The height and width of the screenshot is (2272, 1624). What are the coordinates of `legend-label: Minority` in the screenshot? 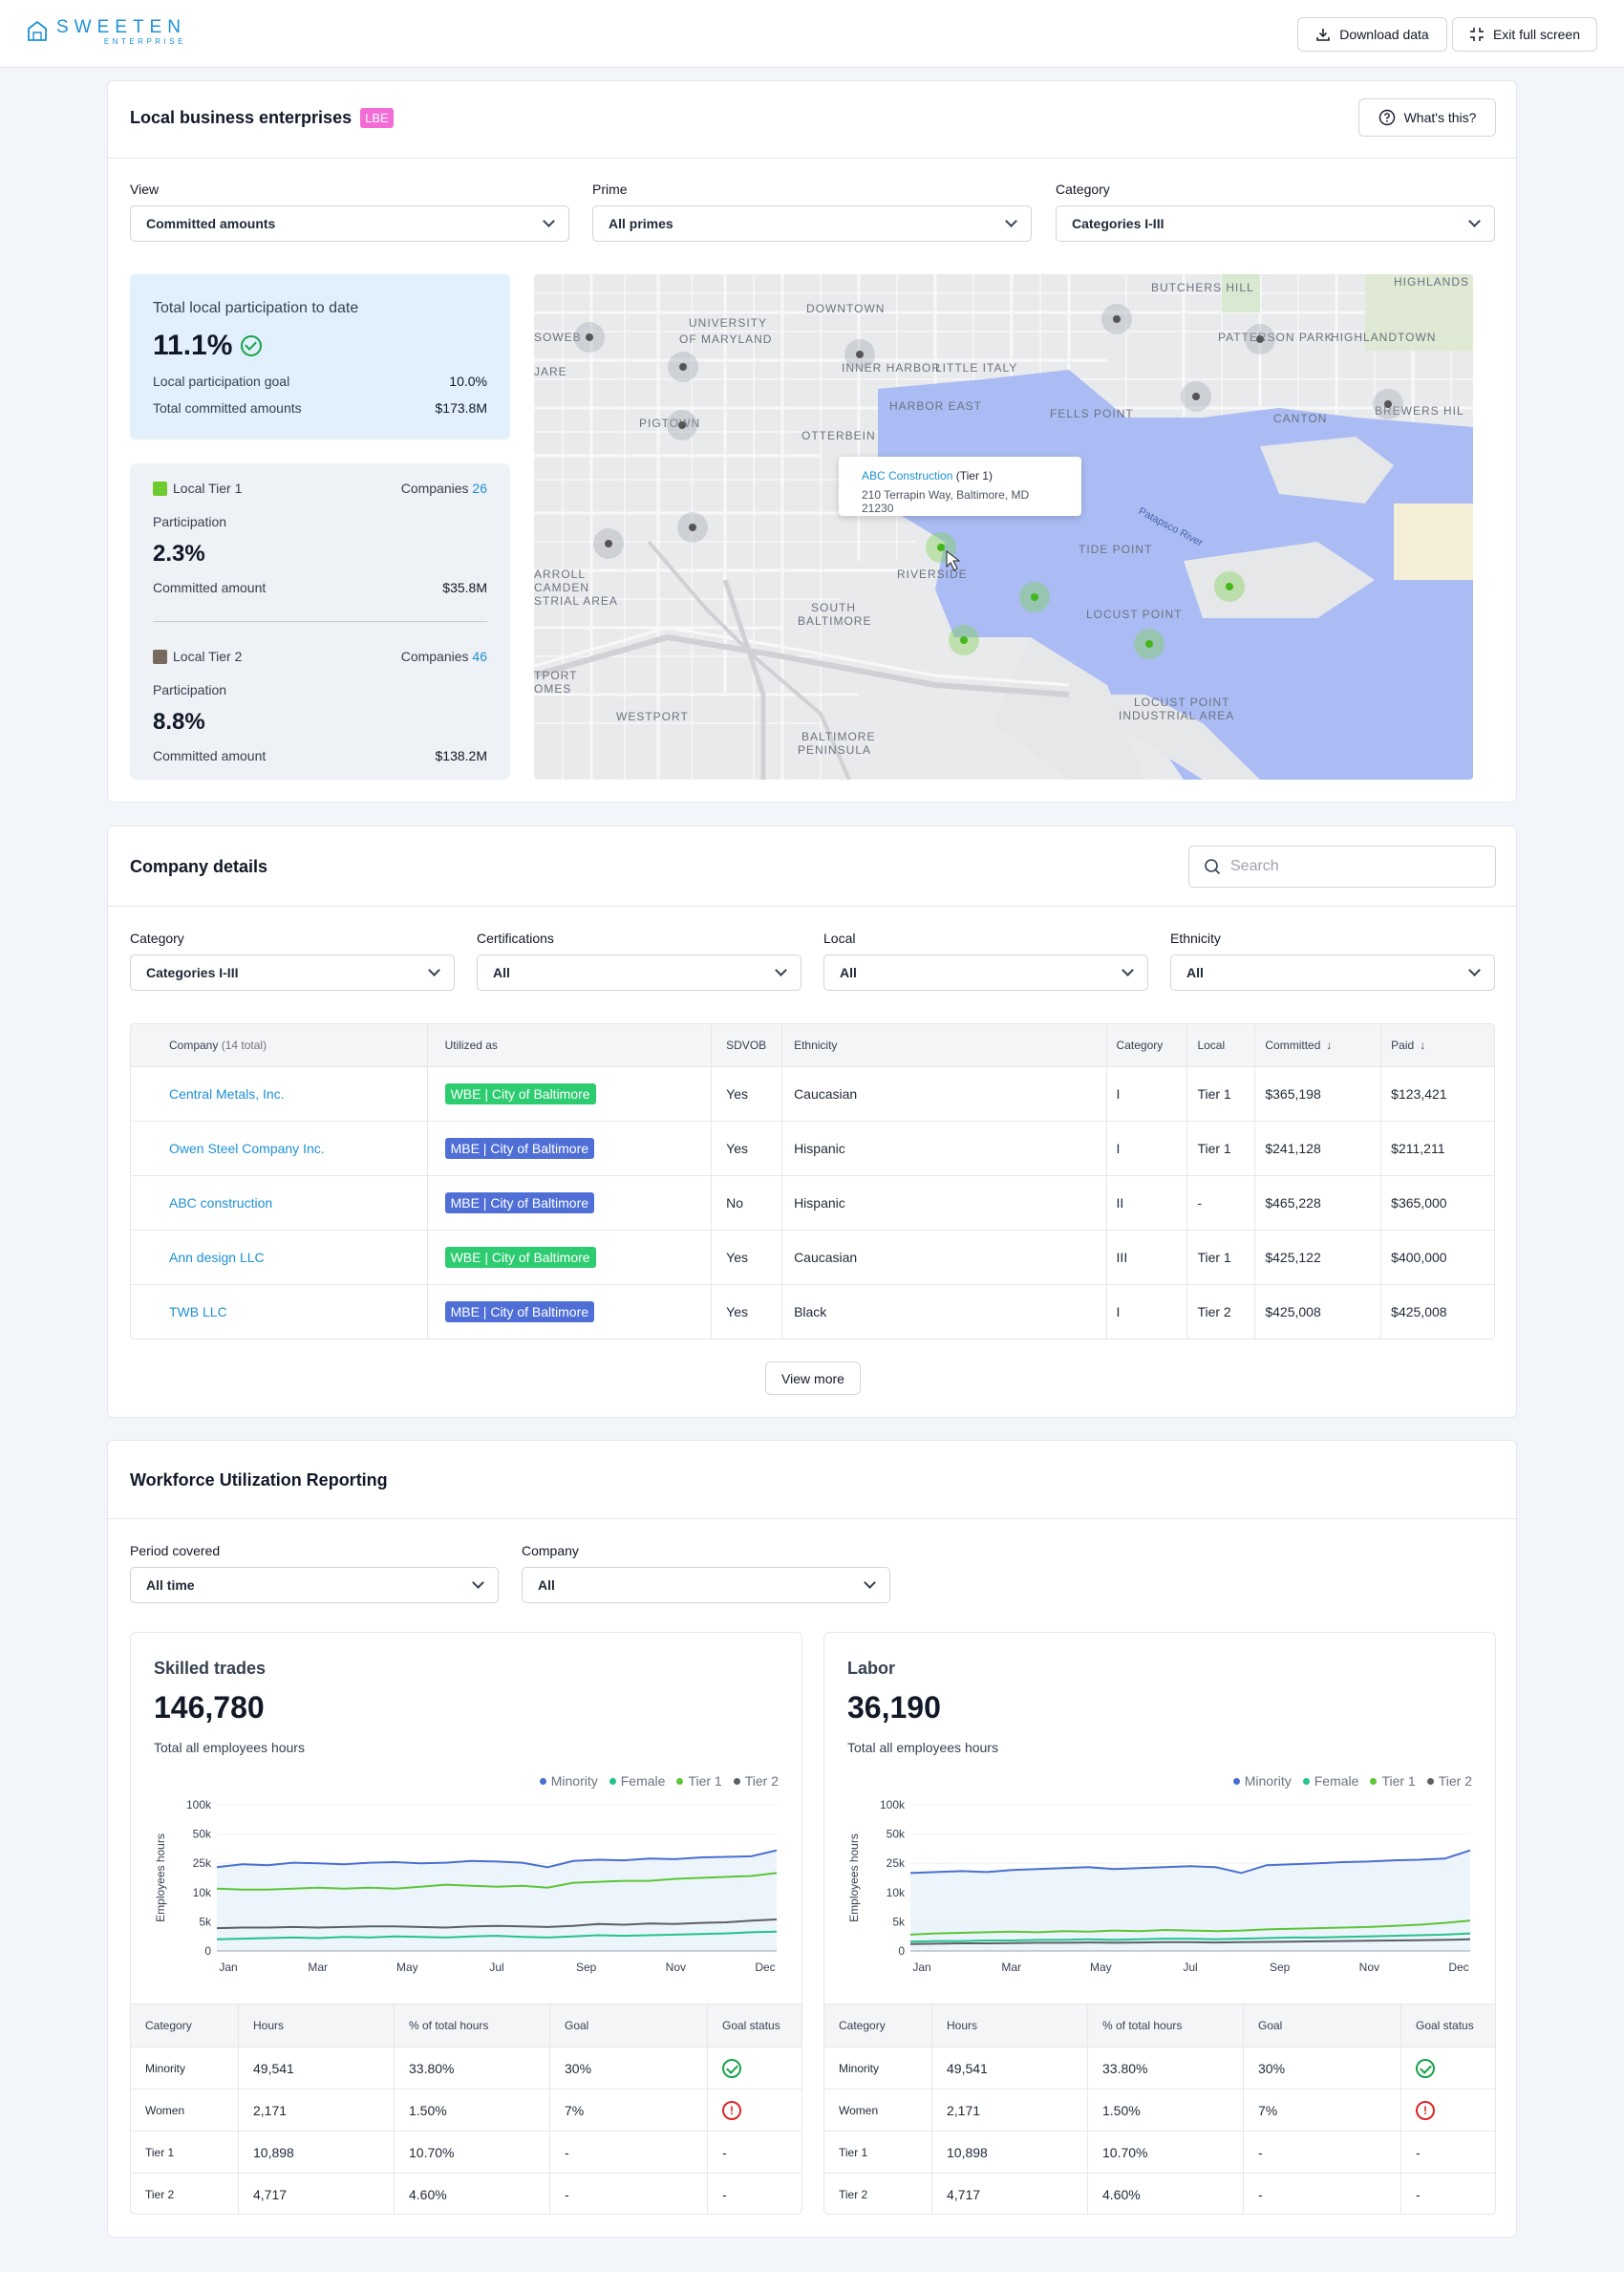 It's located at (1268, 1781).